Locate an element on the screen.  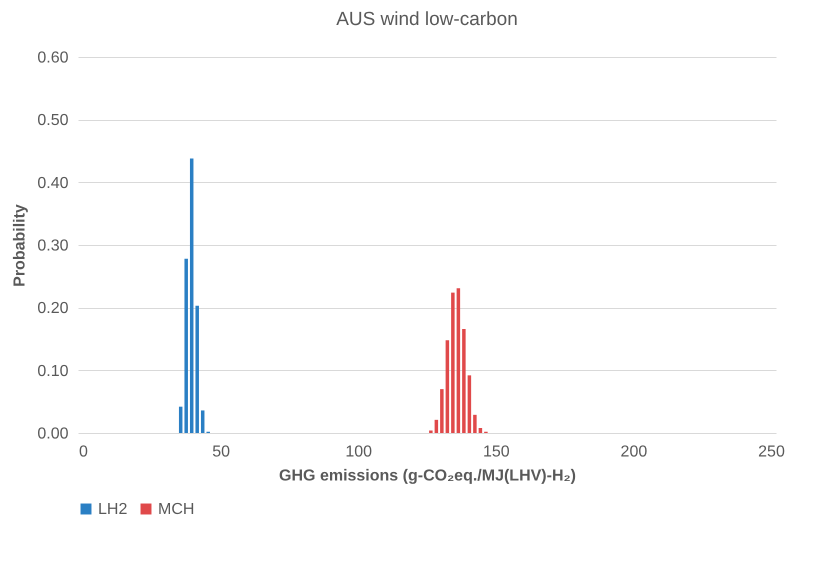
y-tick-label: 0.40 is located at coordinates (53, 183).